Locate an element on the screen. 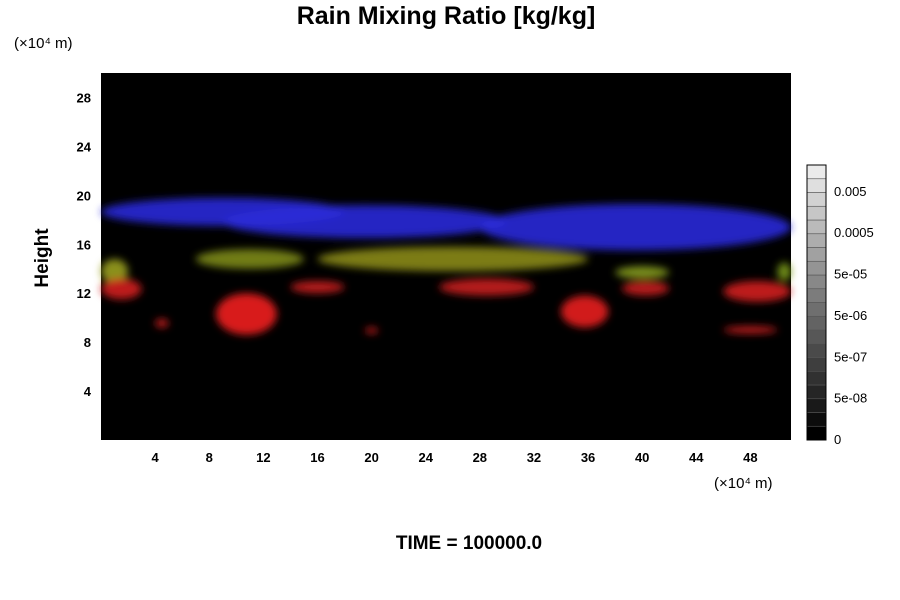  y-axis-unit-label: (×10⁴ m) is located at coordinates (43, 43).